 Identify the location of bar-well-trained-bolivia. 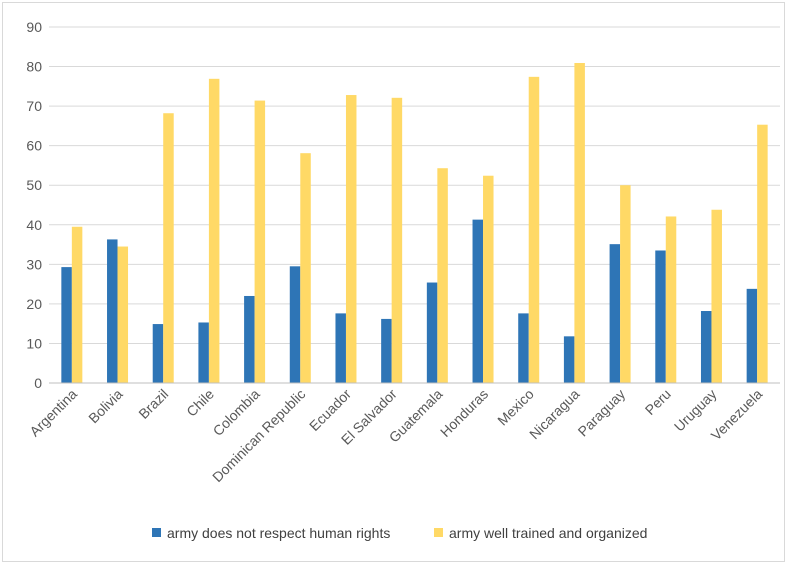
(123, 314).